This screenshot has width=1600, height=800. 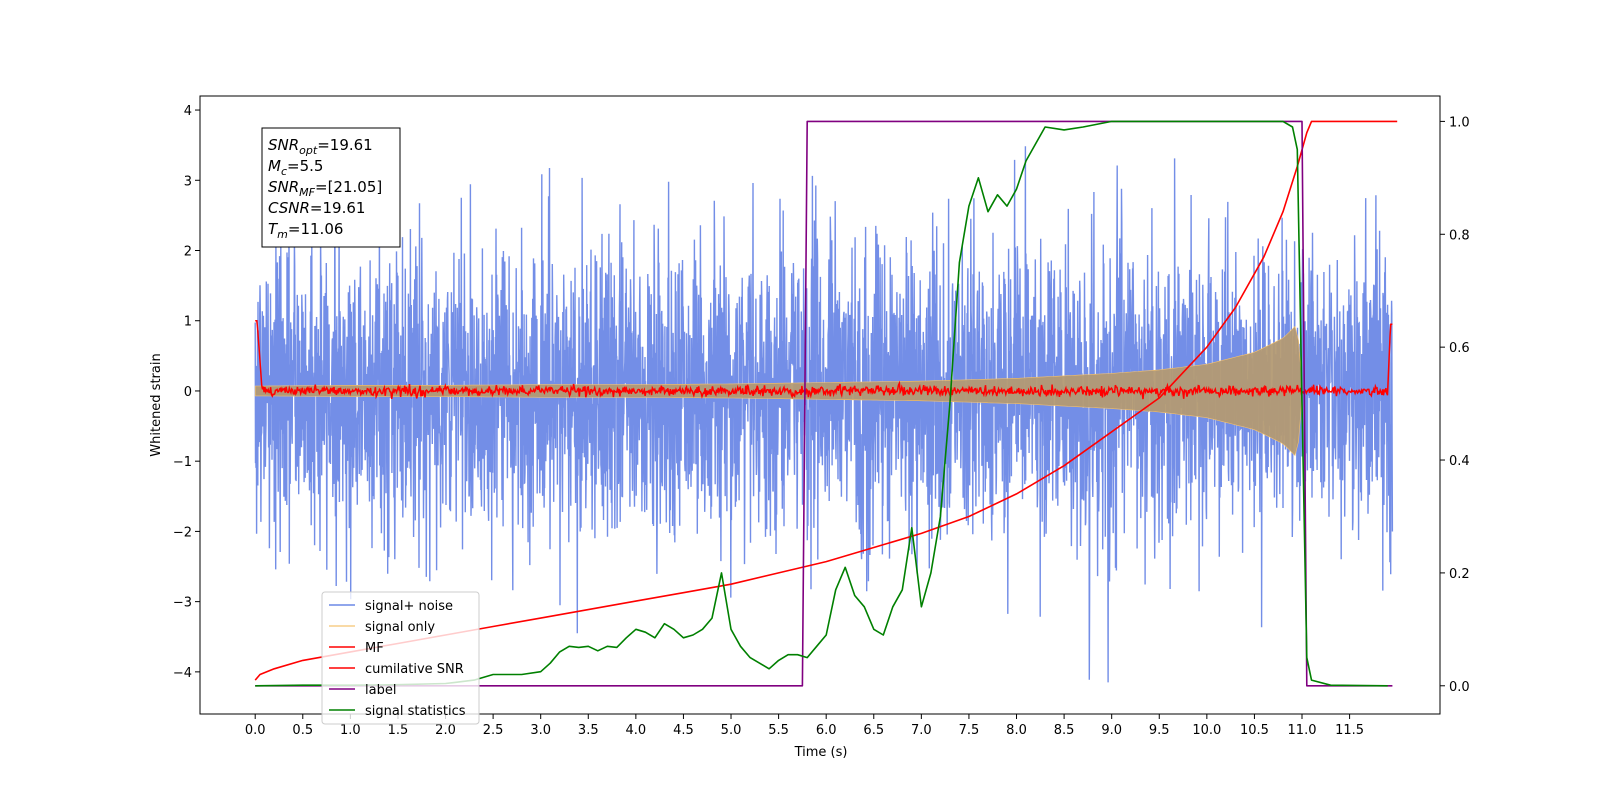 What do you see at coordinates (824, 359) in the screenshot?
I see `series-mf` at bounding box center [824, 359].